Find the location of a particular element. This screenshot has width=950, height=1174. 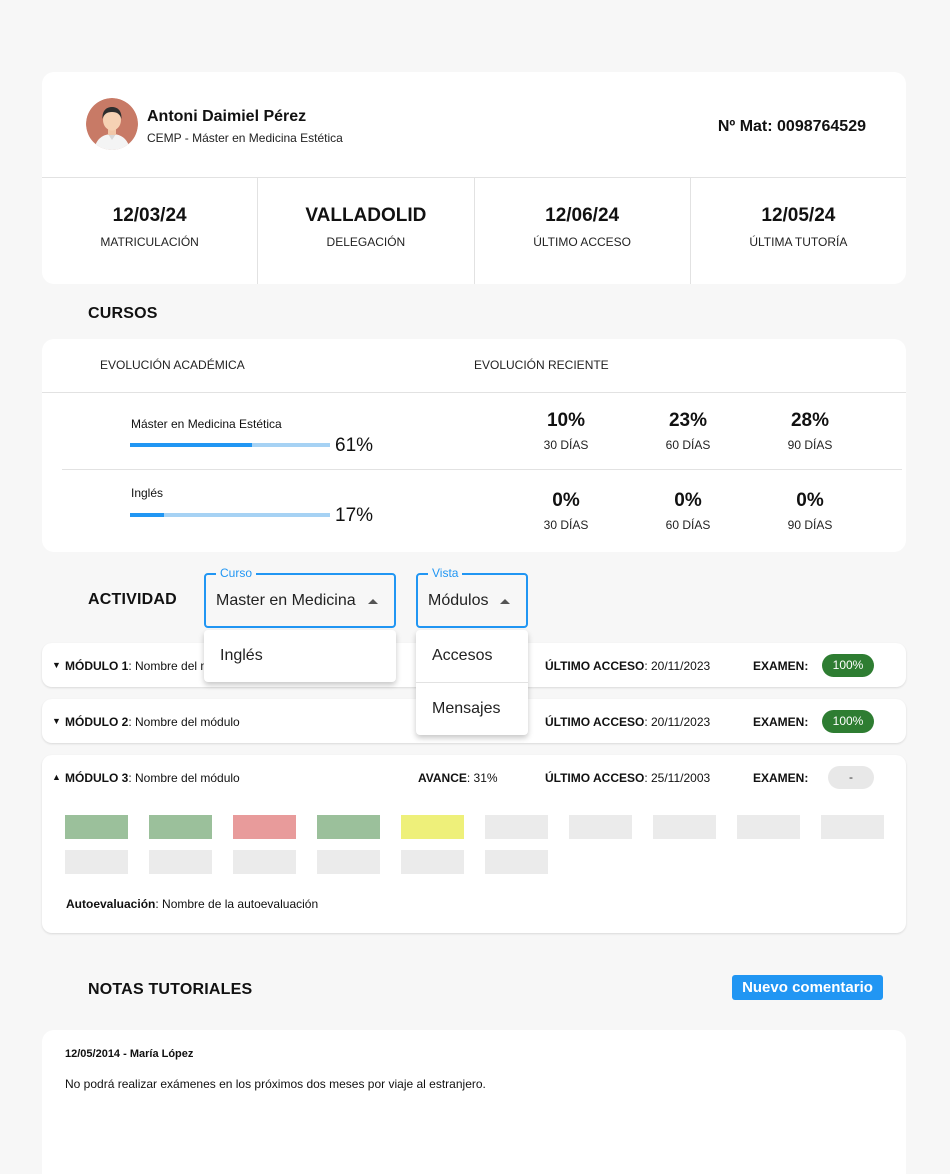

academic-evolution-header: EVOLUCIÓN ACADÉMICA is located at coordinates (172, 365).